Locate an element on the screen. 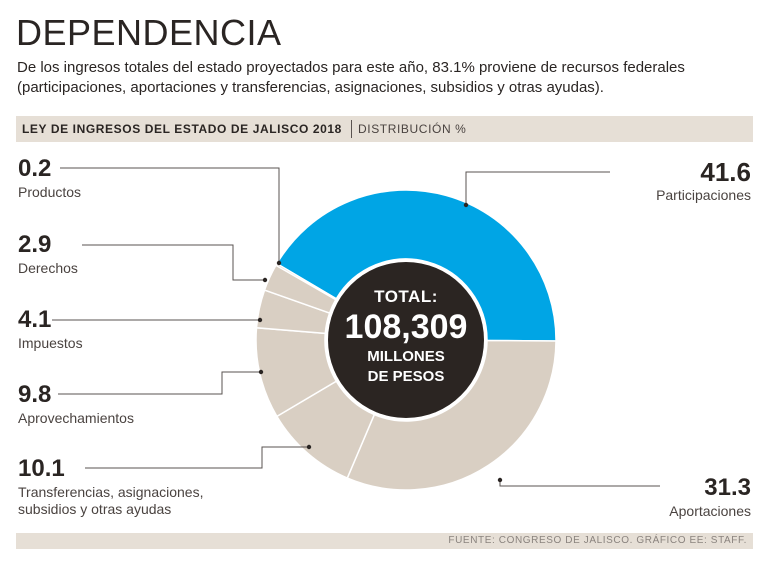 This screenshot has width=768, height=573. center-line-total: TOTAL: is located at coordinates (406, 296).